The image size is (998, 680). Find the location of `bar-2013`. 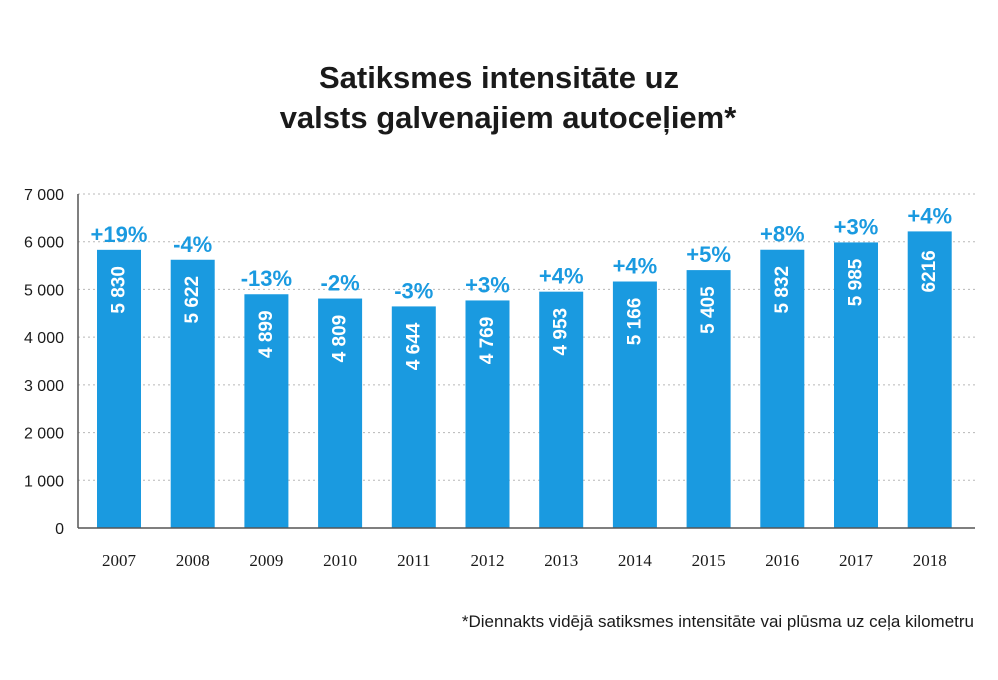

bar-2013 is located at coordinates (561, 409).